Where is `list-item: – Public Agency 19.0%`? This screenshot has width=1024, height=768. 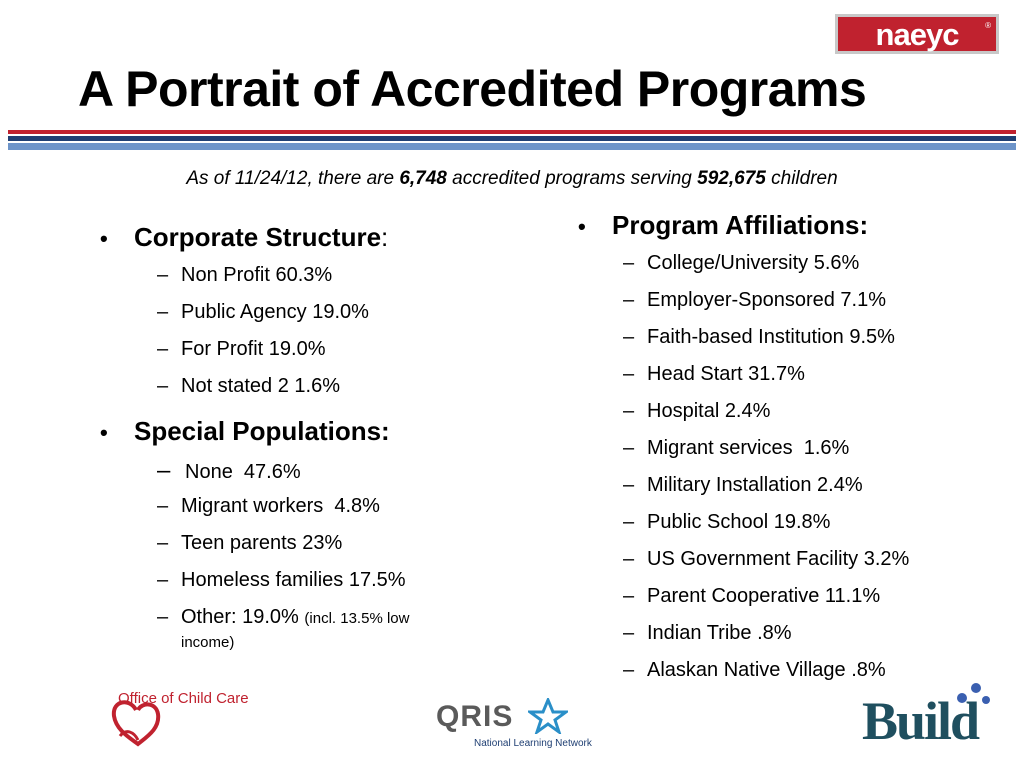 list-item: – Public Agency 19.0% is located at coordinates (263, 312).